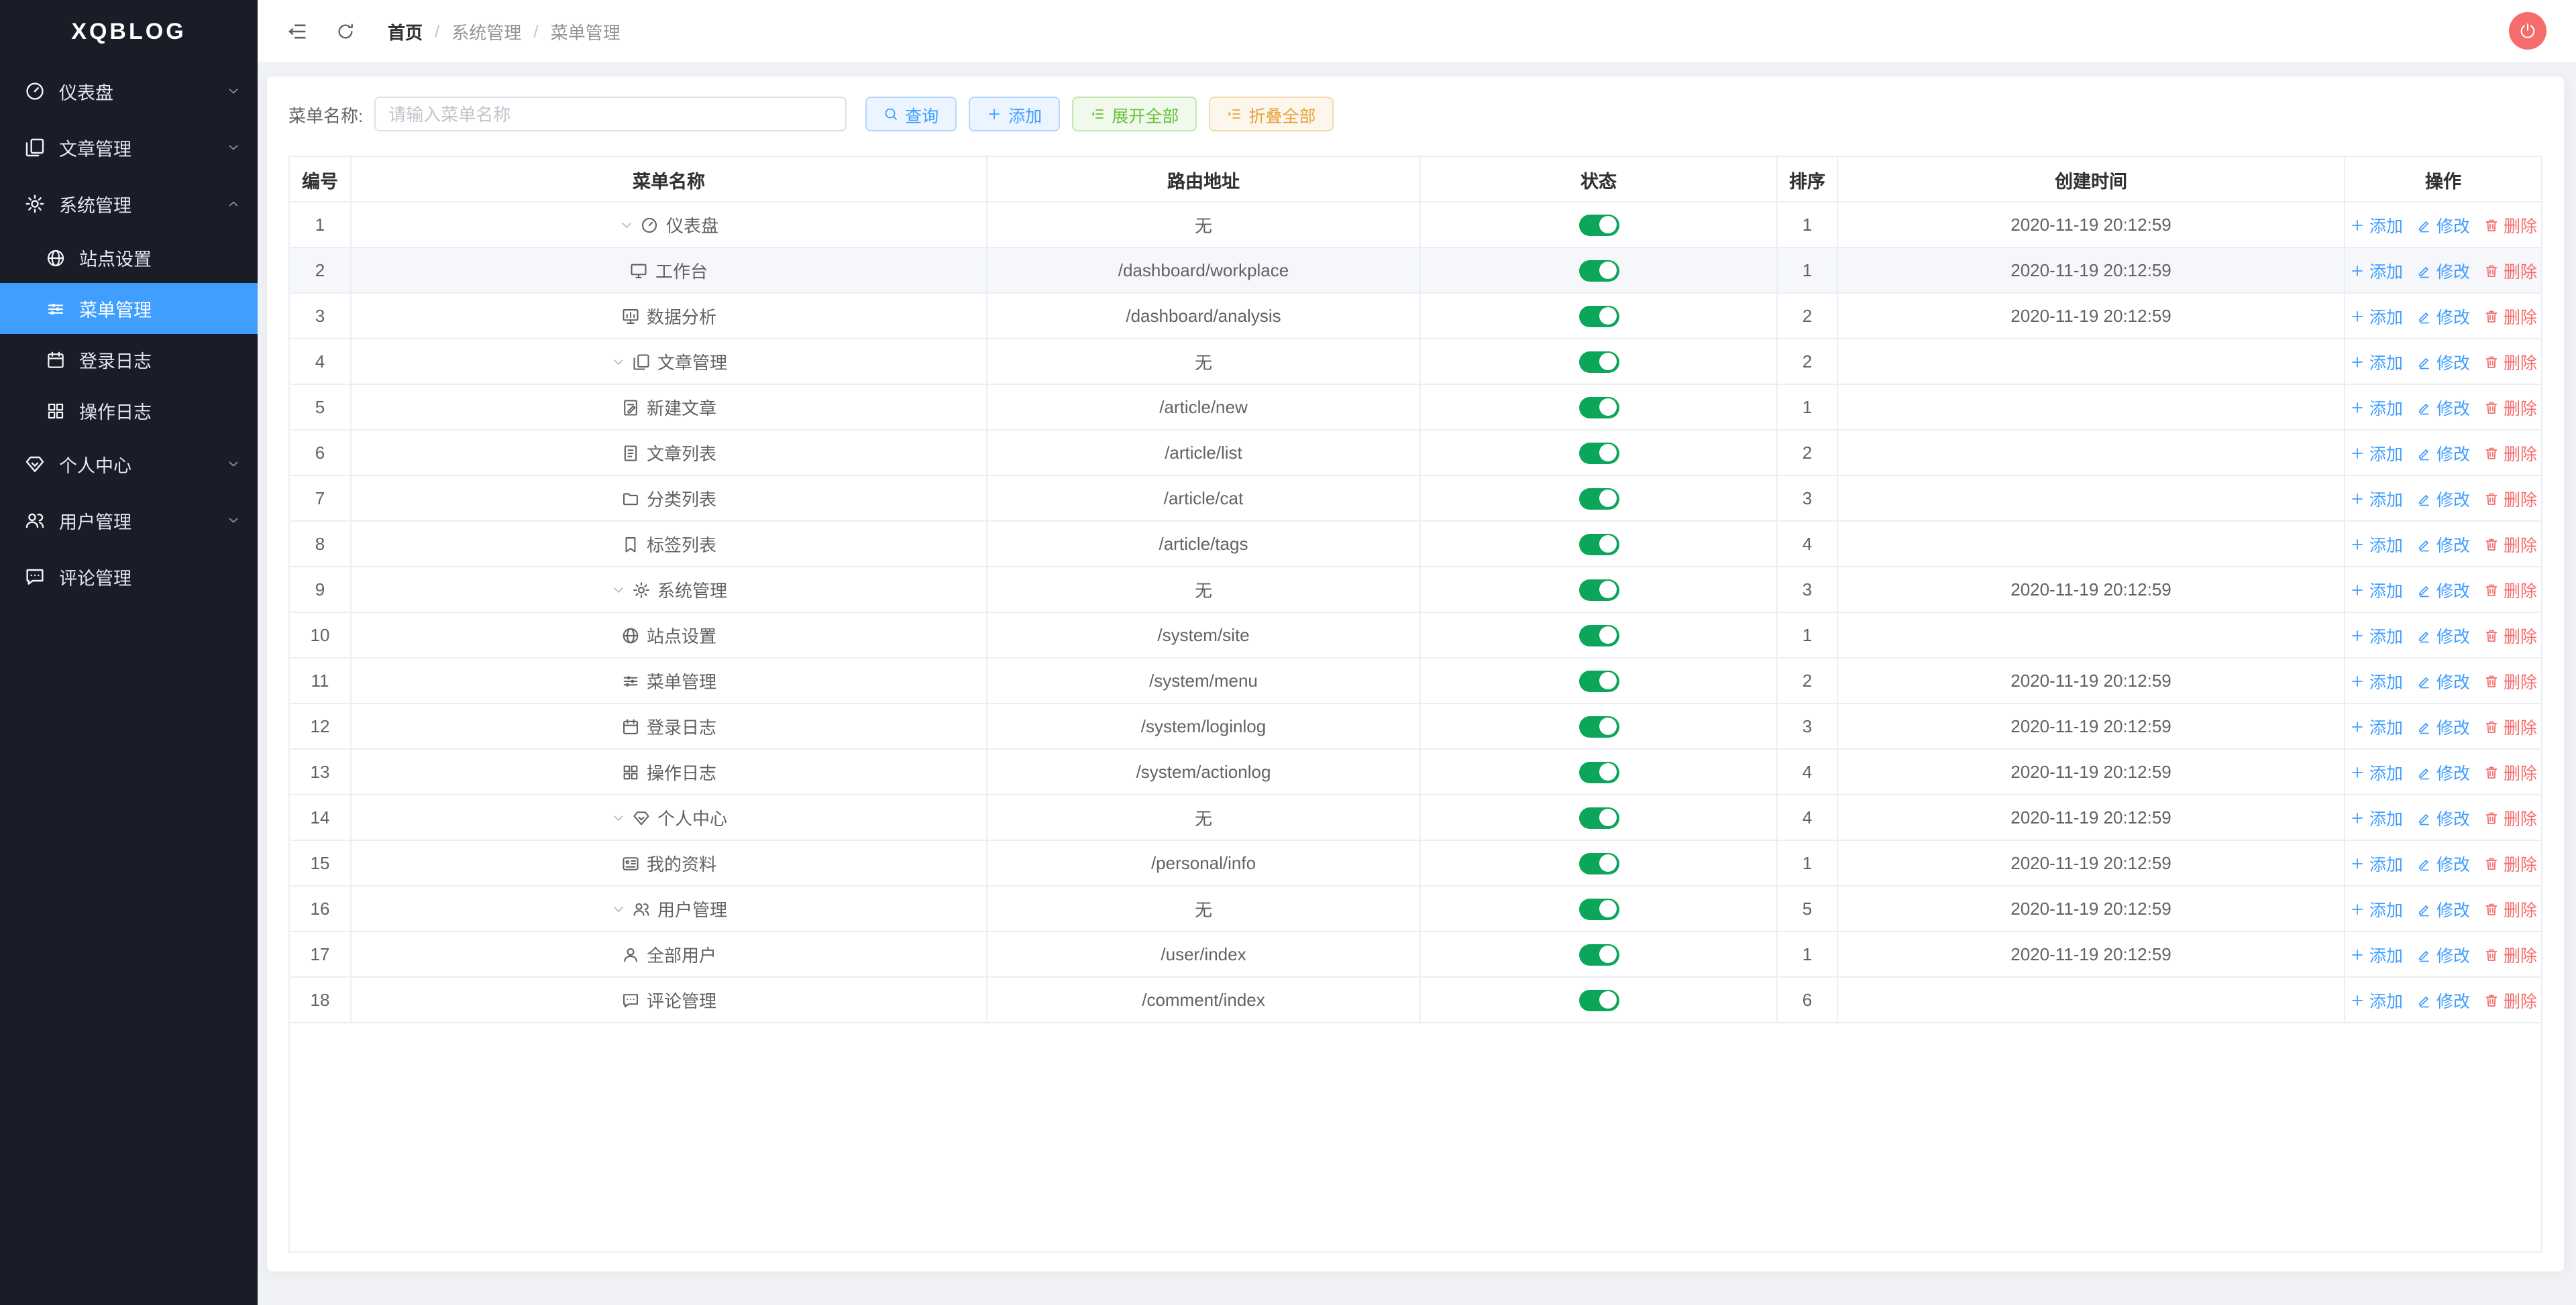  Describe the element at coordinates (1134, 114) in the screenshot. I see `expand-all-button: 展开全部` at that location.